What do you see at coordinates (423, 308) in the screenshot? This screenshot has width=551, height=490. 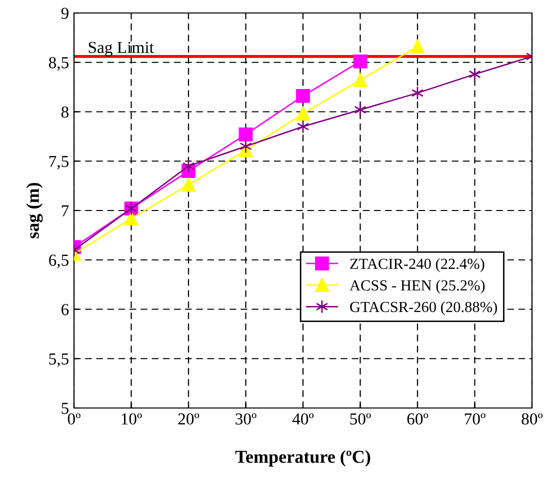 I see `legend-label: GTACSR-260 (20.88%)` at bounding box center [423, 308].